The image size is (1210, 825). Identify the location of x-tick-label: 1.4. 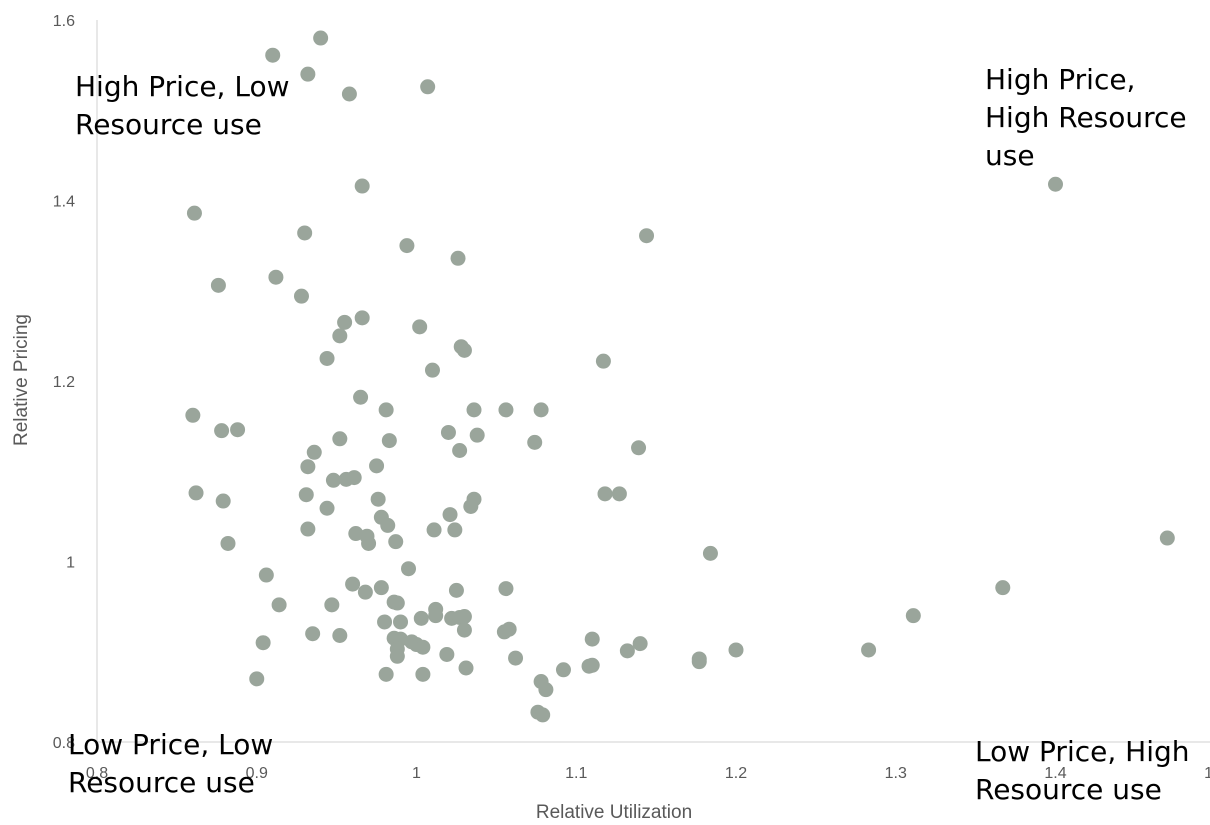
(1055, 773).